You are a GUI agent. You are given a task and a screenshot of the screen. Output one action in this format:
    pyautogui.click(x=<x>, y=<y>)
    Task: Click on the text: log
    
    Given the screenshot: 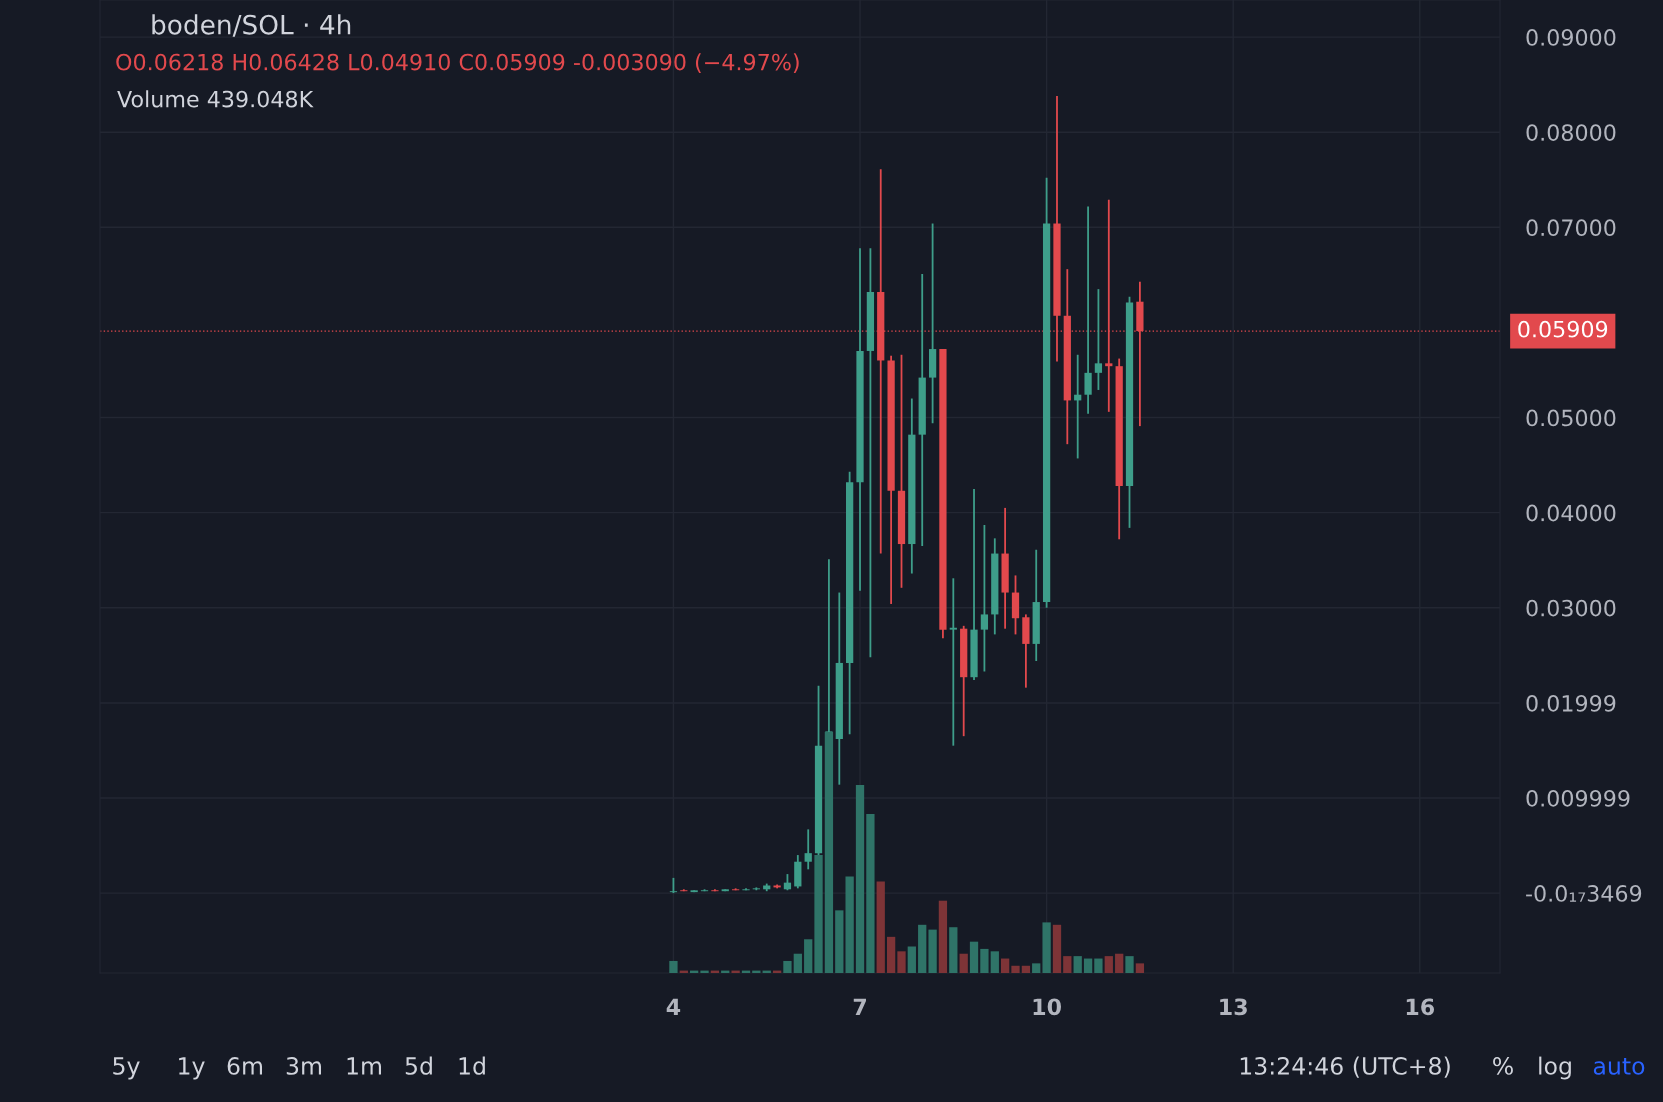 What is the action you would take?
    pyautogui.click(x=1555, y=1068)
    